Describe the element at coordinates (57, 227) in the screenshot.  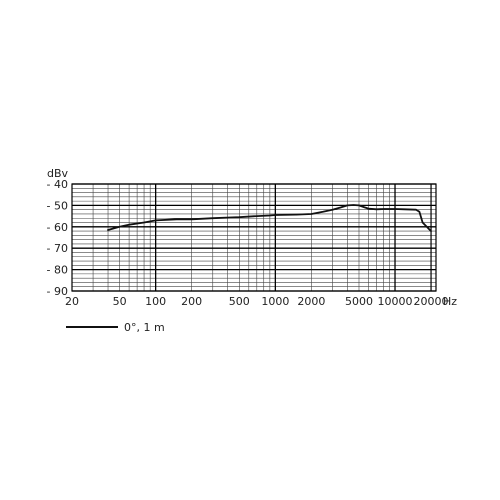
I see `y-tick-label: - 60` at that location.